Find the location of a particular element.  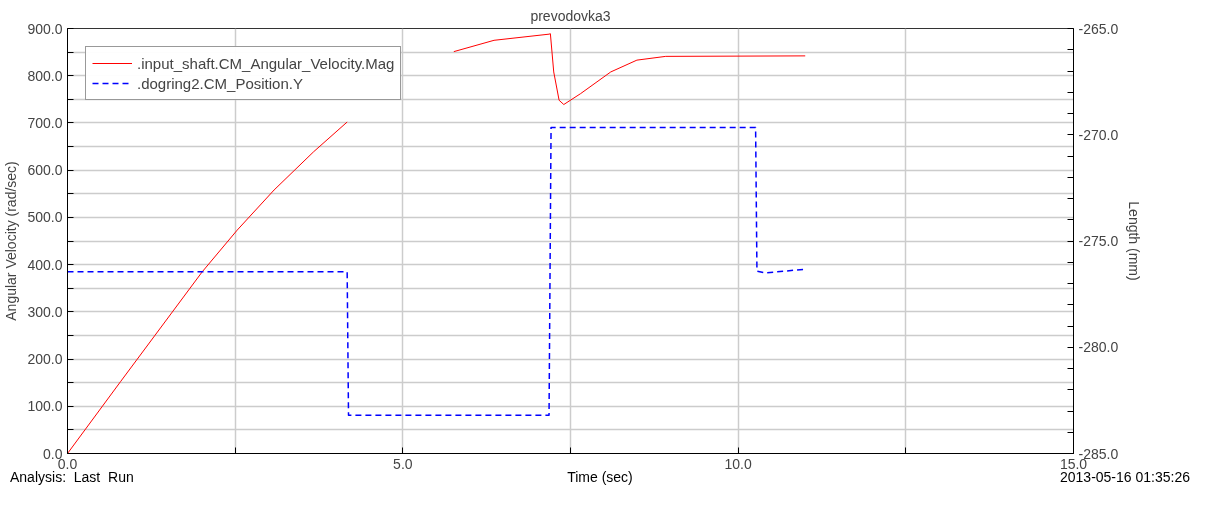

y2-axis-title: Length (mm) is located at coordinates (1134, 241).